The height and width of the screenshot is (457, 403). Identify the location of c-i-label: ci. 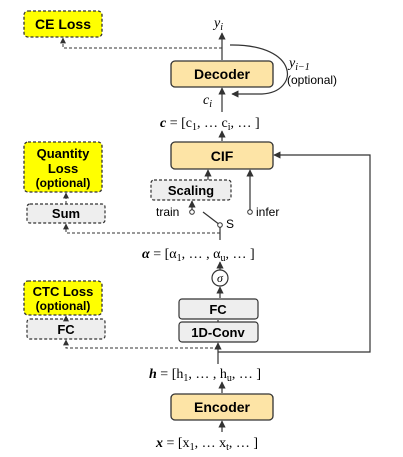
(207, 101).